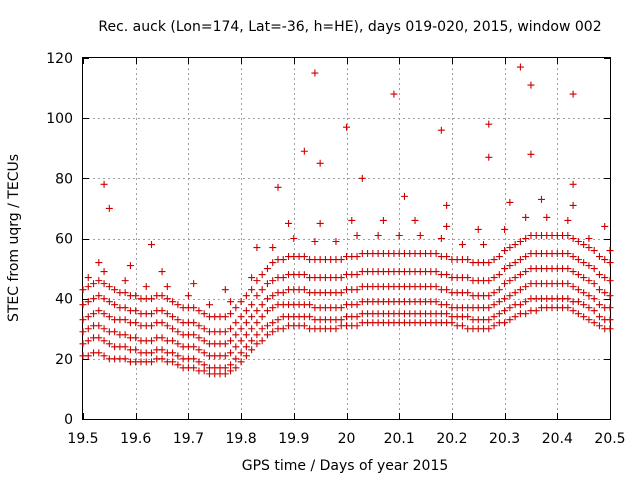 Image resolution: width=640 pixels, height=480 pixels. I want to click on x-tick-label: 19.5, so click(82, 439).